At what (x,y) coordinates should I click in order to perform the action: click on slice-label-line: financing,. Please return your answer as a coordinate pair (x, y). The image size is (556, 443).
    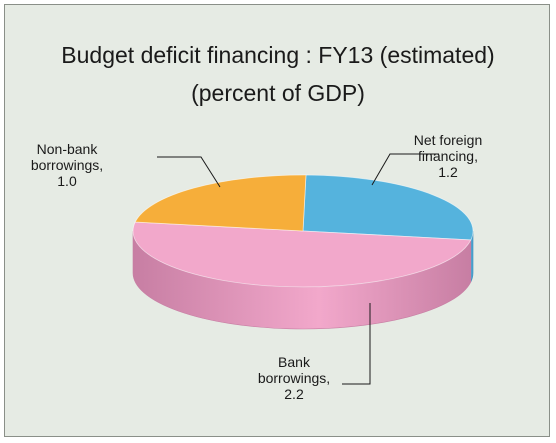
    Looking at the image, I should click on (448, 156).